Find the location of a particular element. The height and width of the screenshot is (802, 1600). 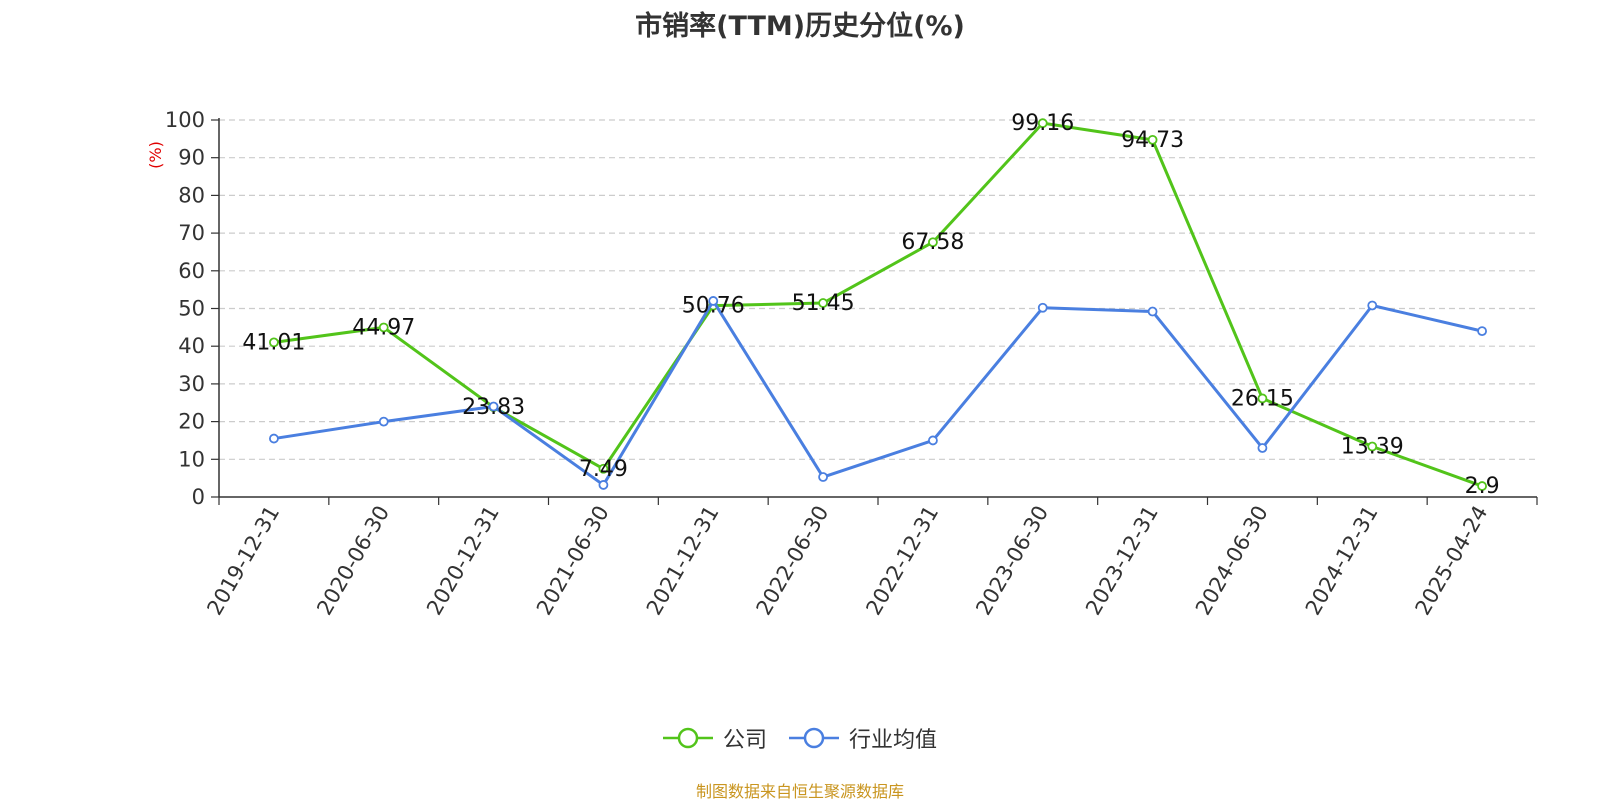

legend-item-industry: 行业均值 is located at coordinates (863, 738).